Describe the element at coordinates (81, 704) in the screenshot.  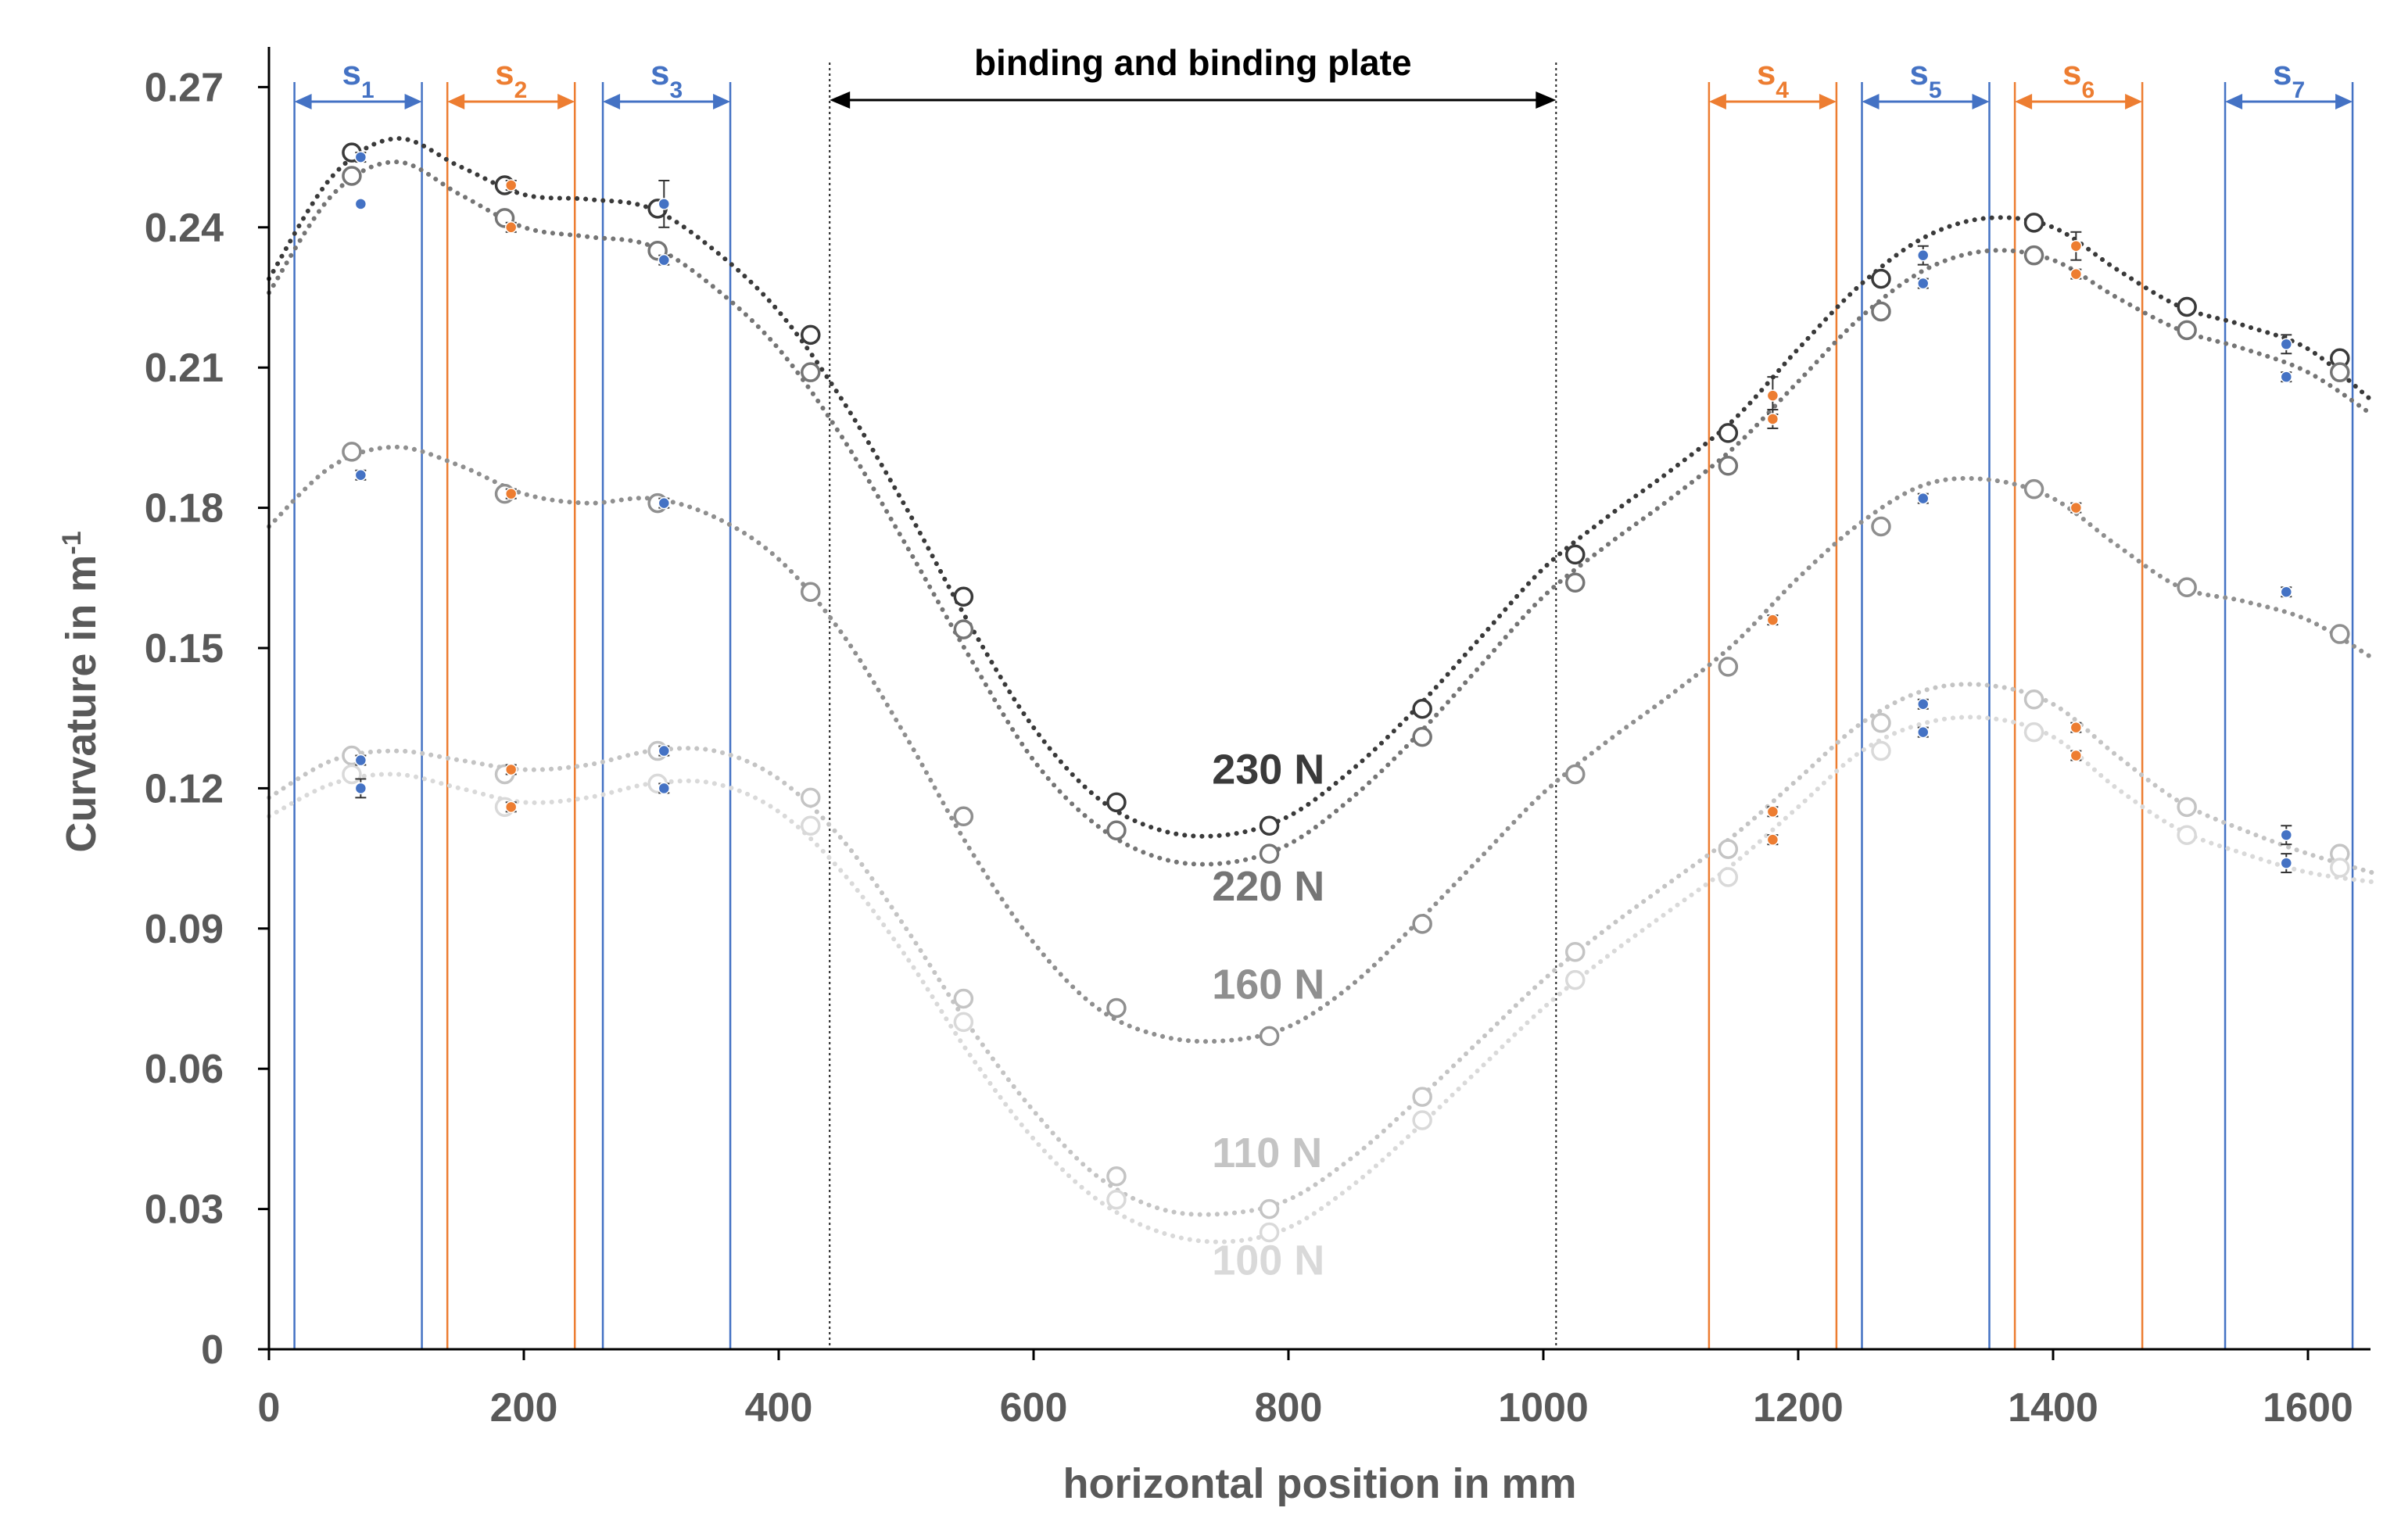
I see `y-axis-title-text: Curvature in m` at that location.